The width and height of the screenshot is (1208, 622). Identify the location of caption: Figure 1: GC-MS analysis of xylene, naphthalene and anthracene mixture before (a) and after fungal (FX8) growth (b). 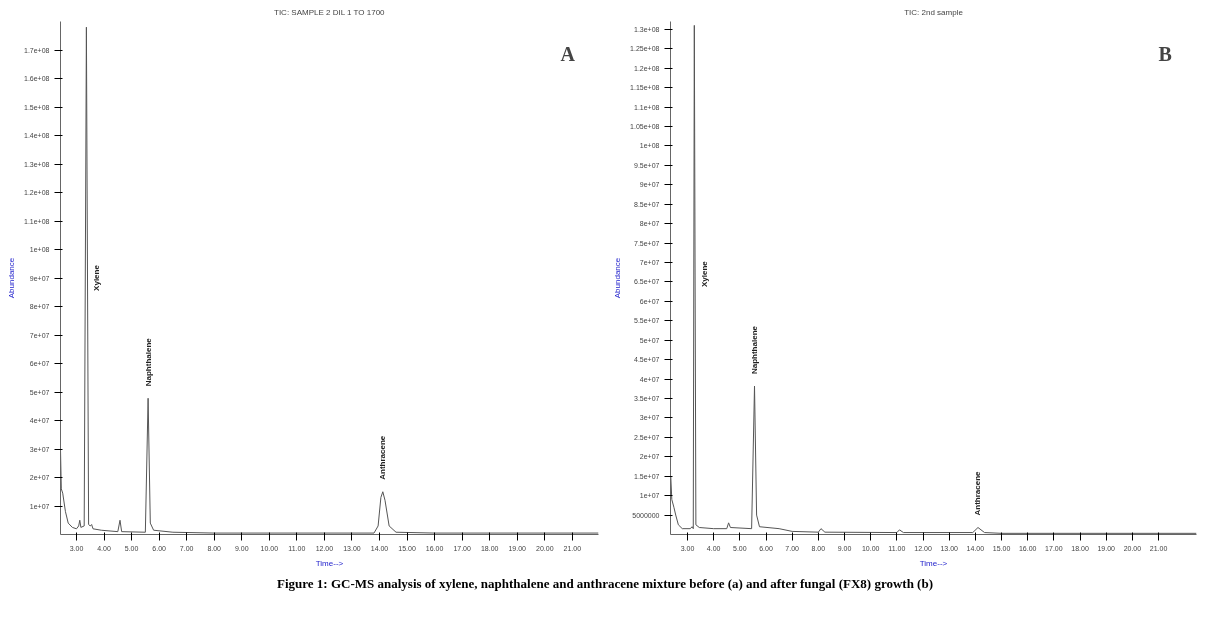
(605, 584).